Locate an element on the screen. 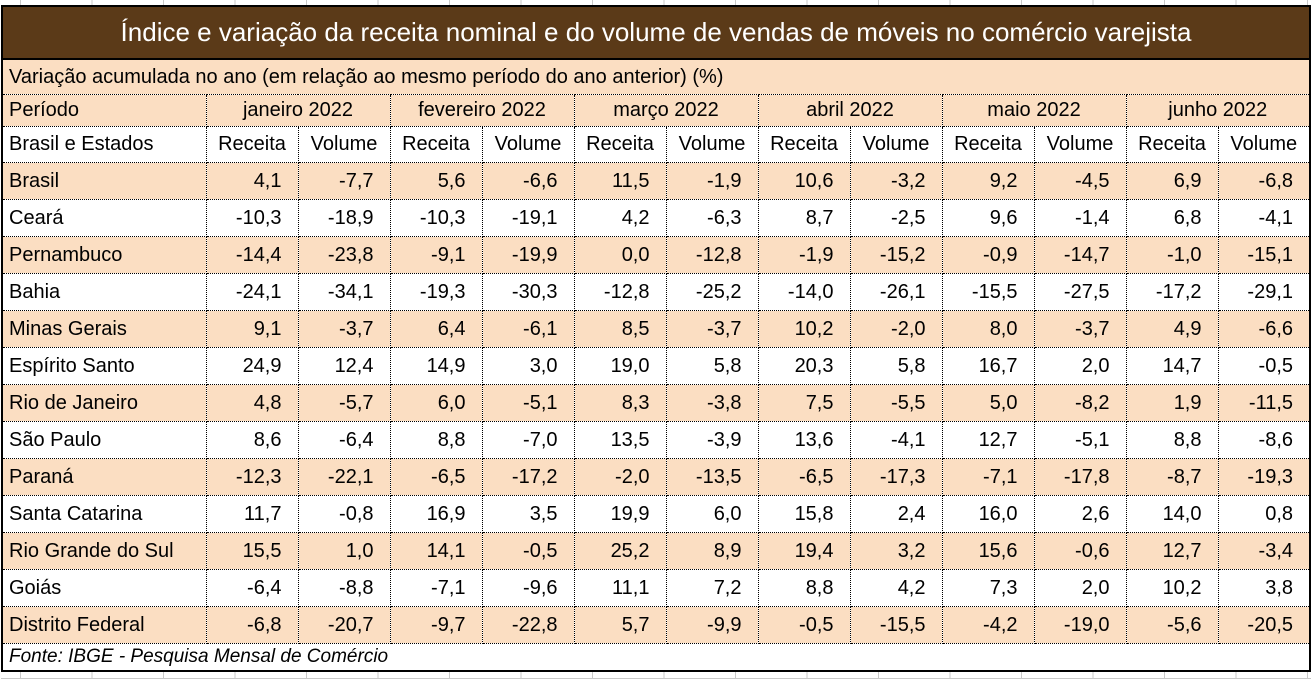  value-cell: -18,9 is located at coordinates (344, 218).